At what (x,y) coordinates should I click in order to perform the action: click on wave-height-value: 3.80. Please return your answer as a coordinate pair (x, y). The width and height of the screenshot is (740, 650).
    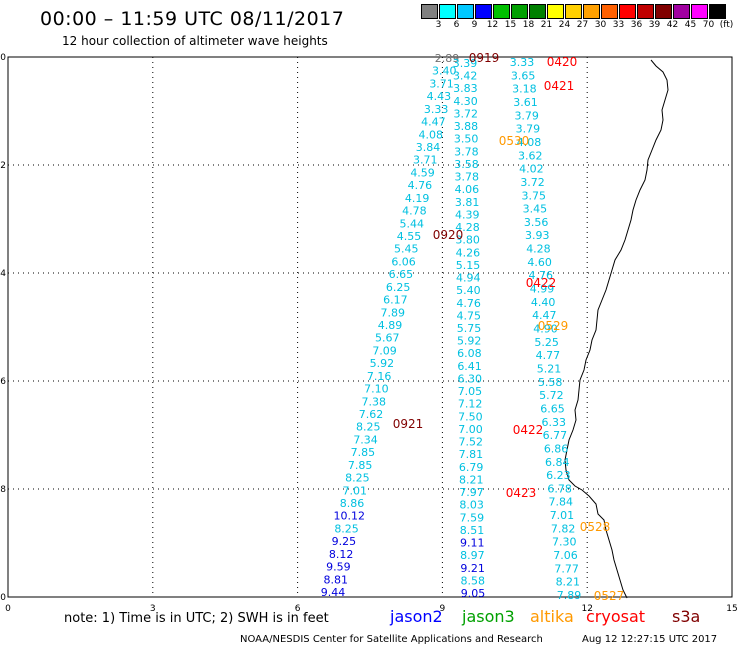
    Looking at the image, I should click on (467, 240).